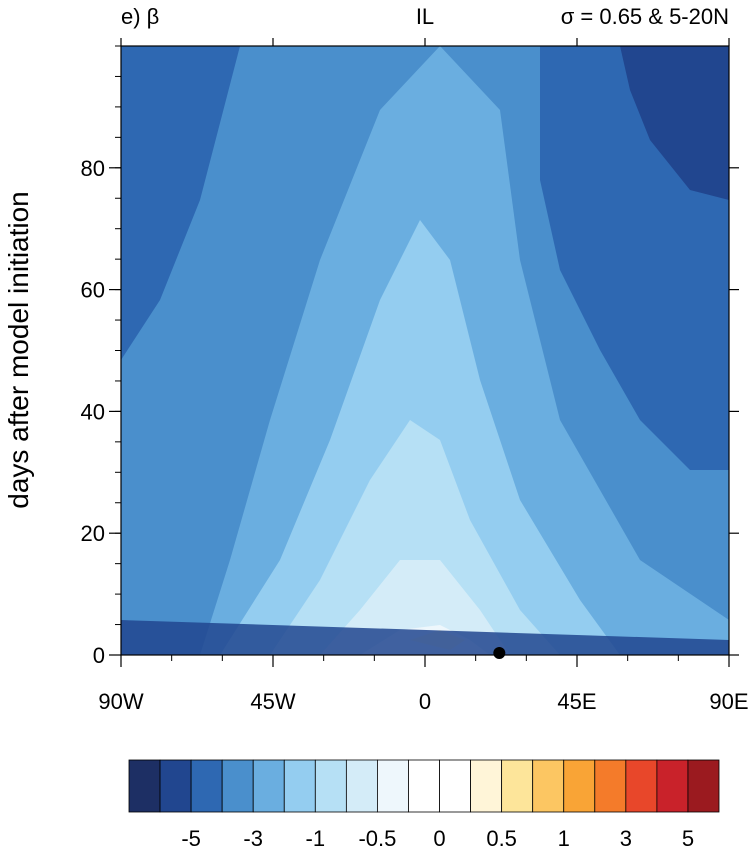 This screenshot has width=753, height=850. Describe the element at coordinates (93, 168) in the screenshot. I see `y-tick-label: 80` at that location.